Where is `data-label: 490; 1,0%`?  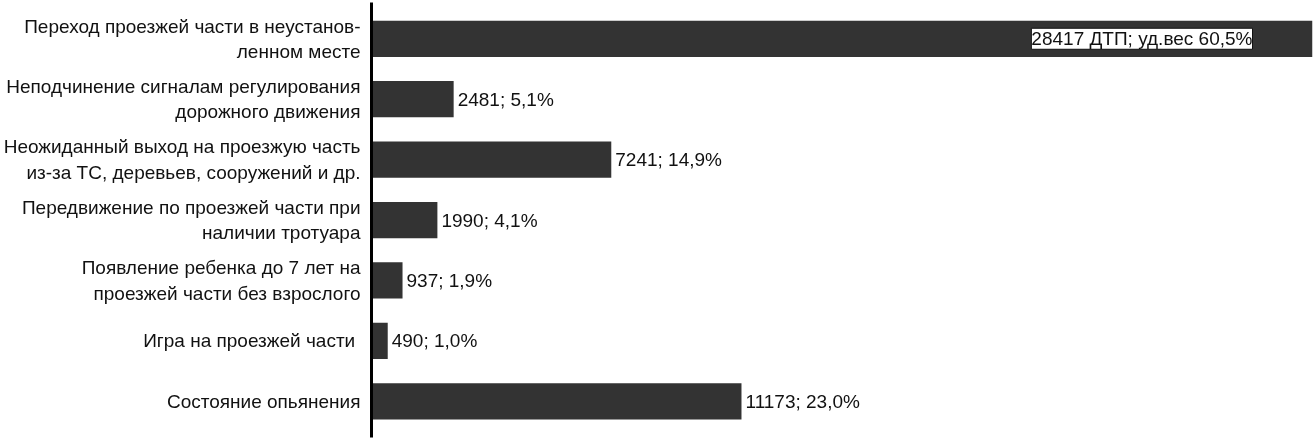 data-label: 490; 1,0% is located at coordinates (434, 341).